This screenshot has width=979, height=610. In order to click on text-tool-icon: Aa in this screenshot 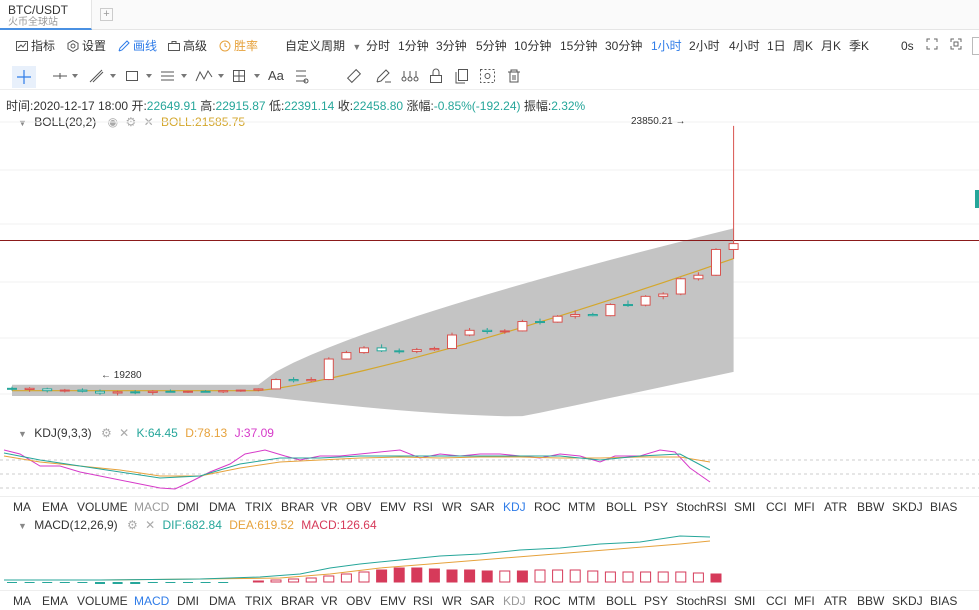, I will do `click(276, 75)`.